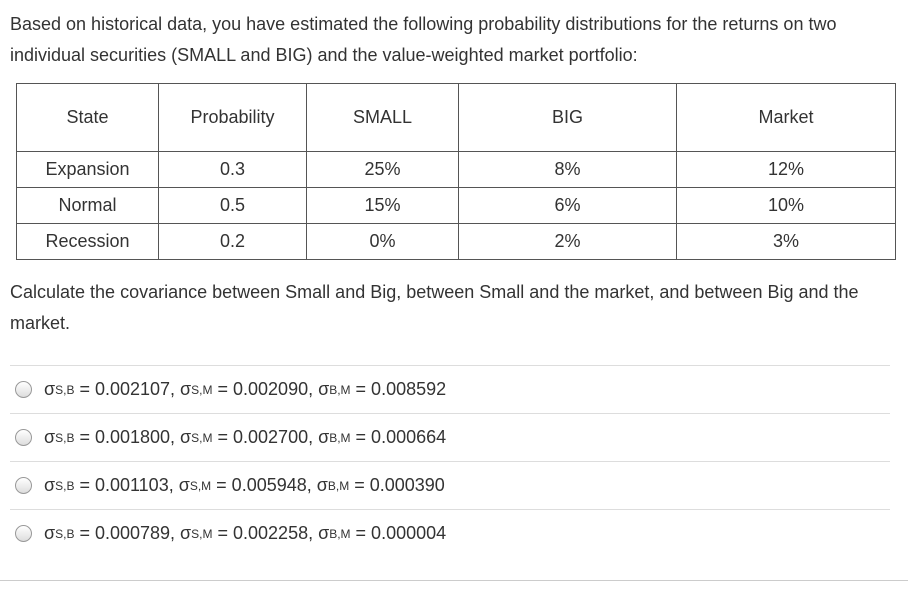 Image resolution: width=908 pixels, height=592 pixels. What do you see at coordinates (232, 169) in the screenshot?
I see `table-cell: 0.3` at bounding box center [232, 169].